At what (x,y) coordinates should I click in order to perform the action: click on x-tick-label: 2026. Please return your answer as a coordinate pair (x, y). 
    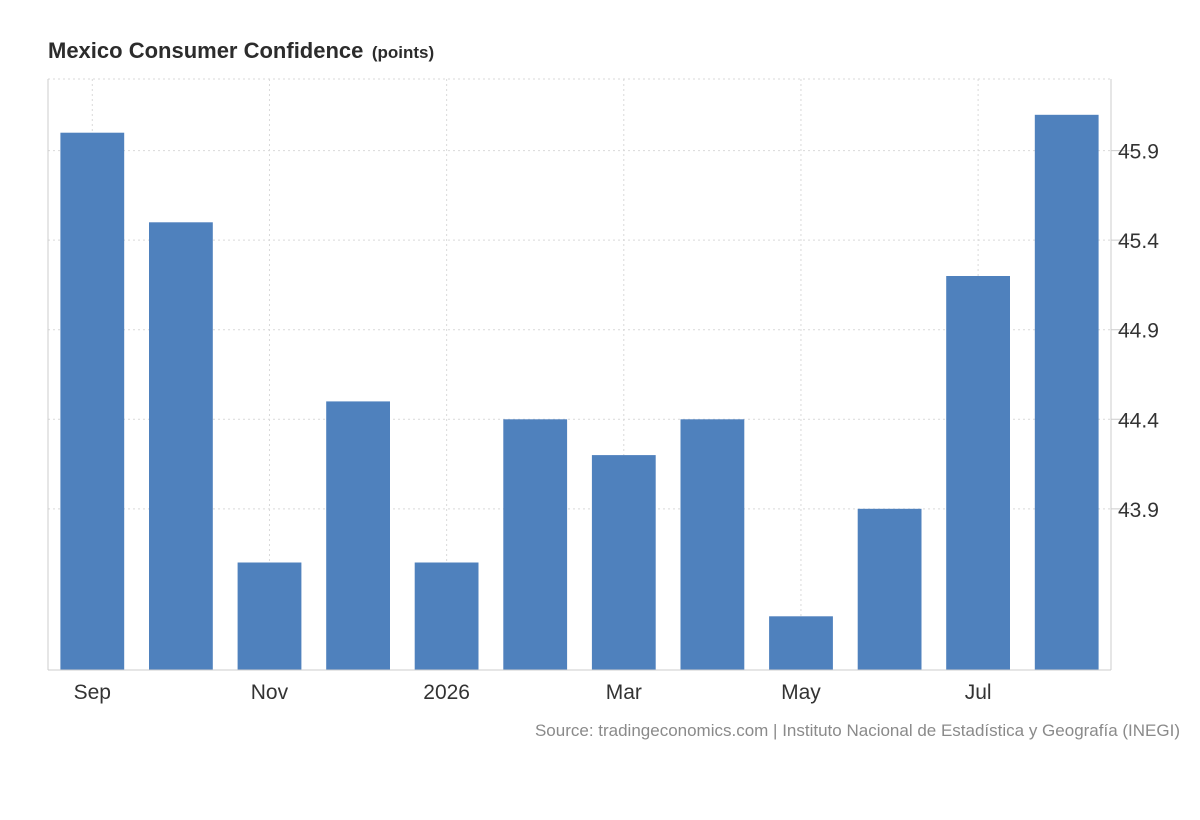
    Looking at the image, I should click on (446, 692).